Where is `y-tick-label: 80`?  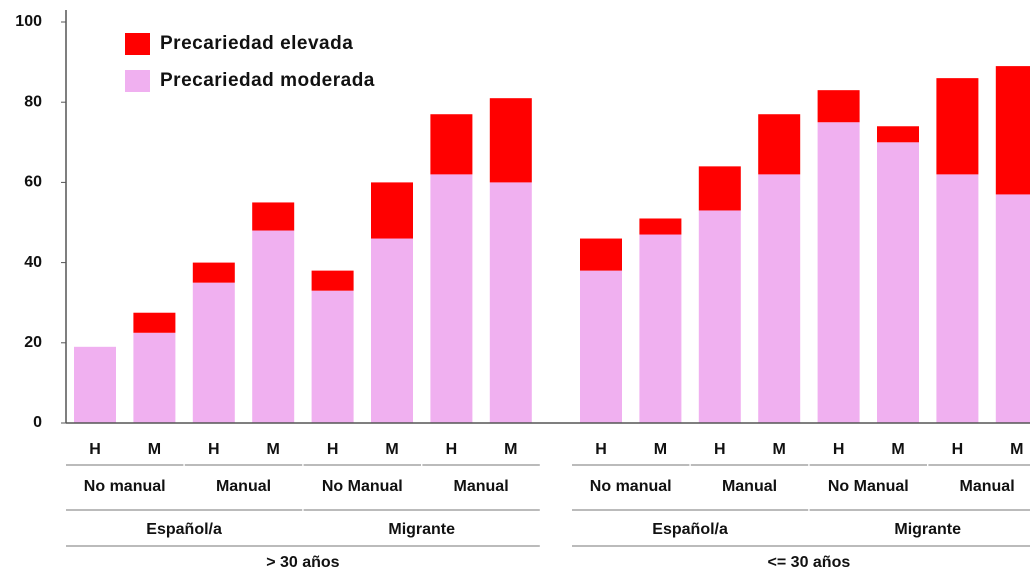 y-tick-label: 80 is located at coordinates (33, 101).